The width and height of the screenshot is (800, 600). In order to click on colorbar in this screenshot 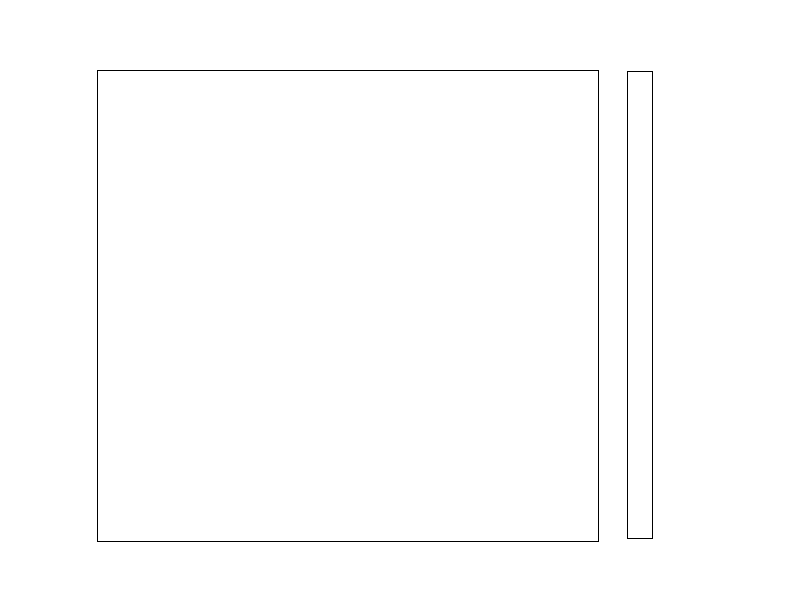, I will do `click(640, 305)`.